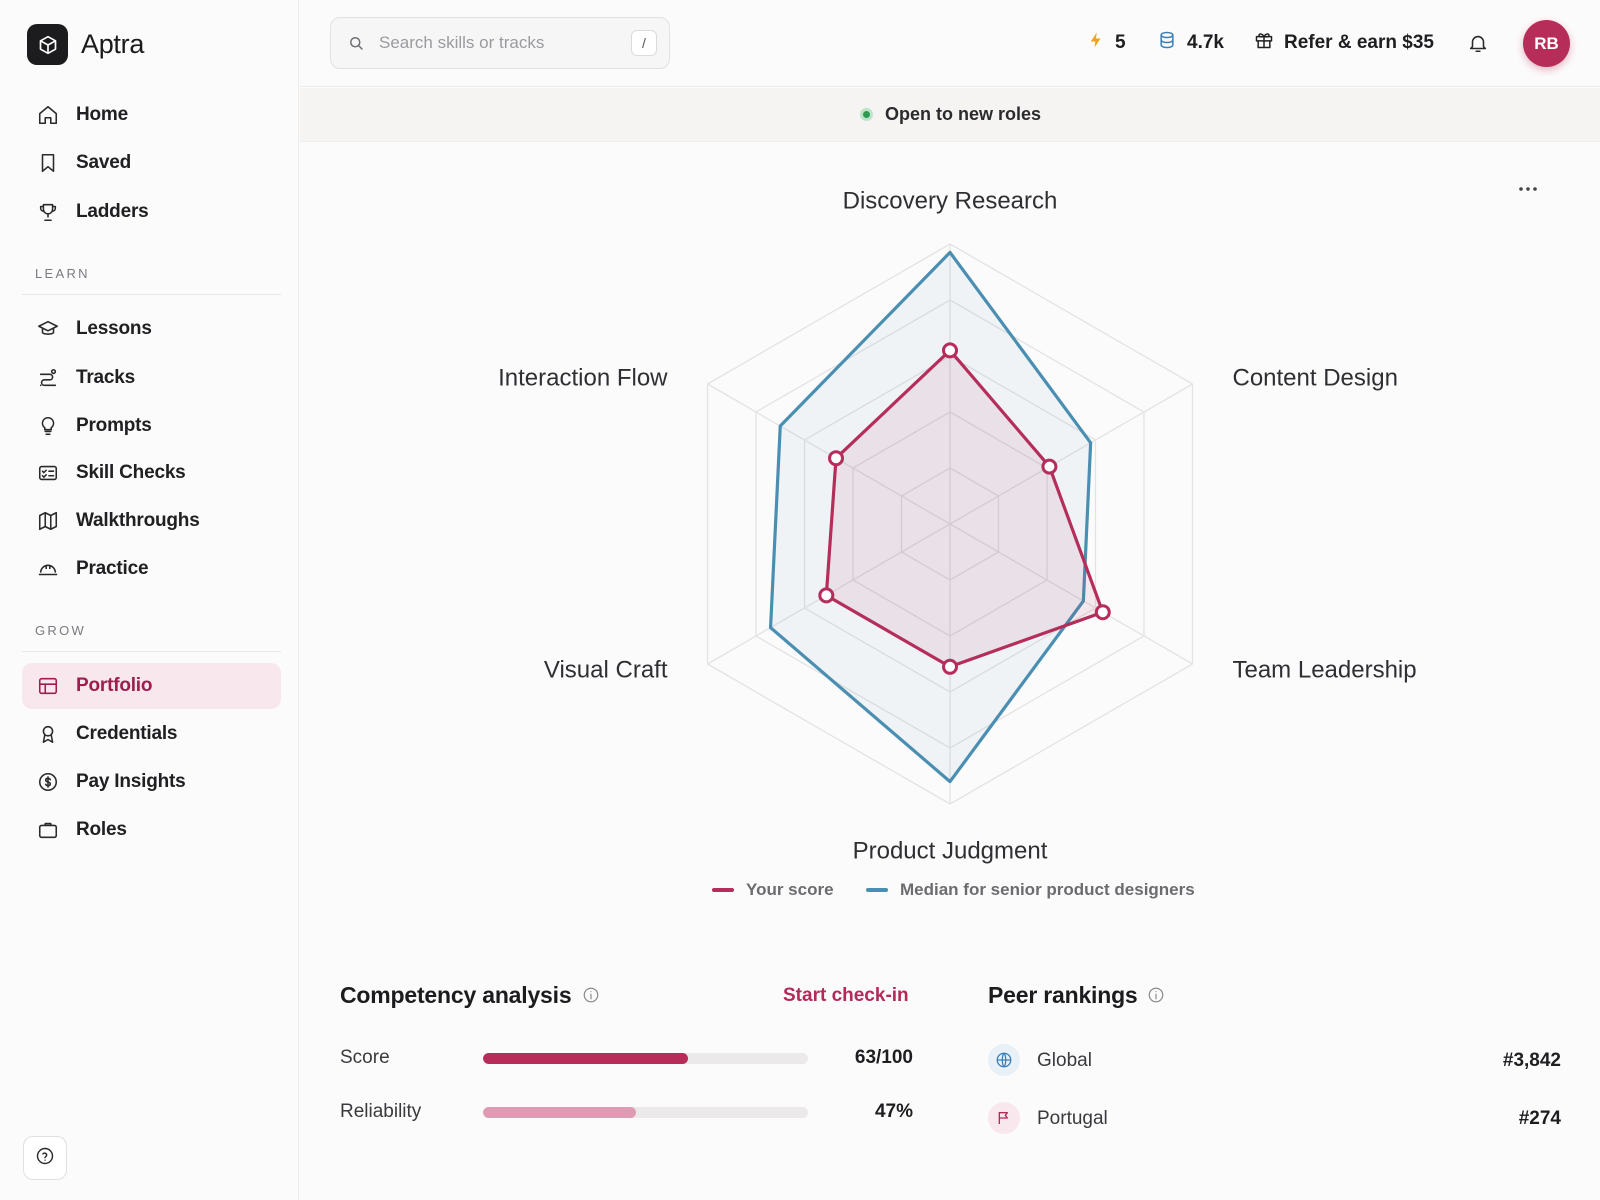 The height and width of the screenshot is (1200, 1600). I want to click on dollar-circle-icon, so click(48, 782).